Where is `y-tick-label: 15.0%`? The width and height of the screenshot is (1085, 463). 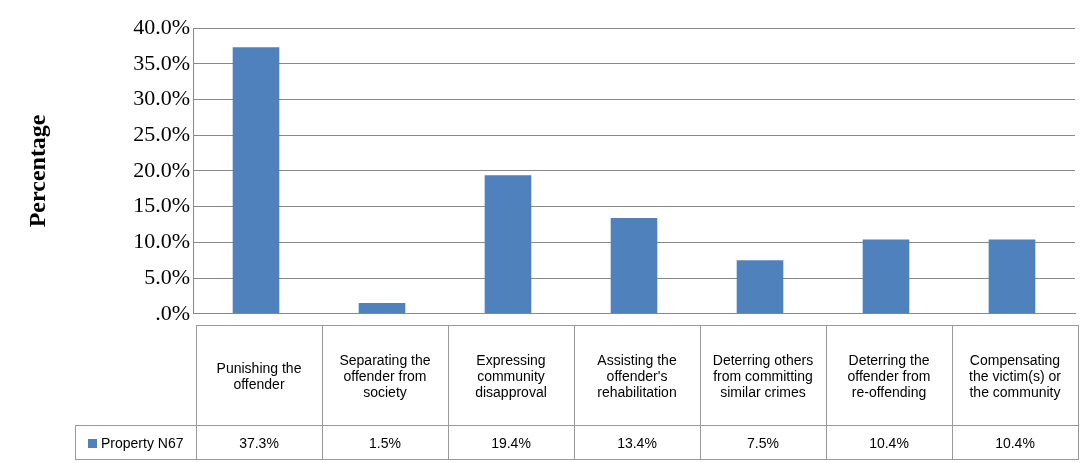 y-tick-label: 15.0% is located at coordinates (161, 205).